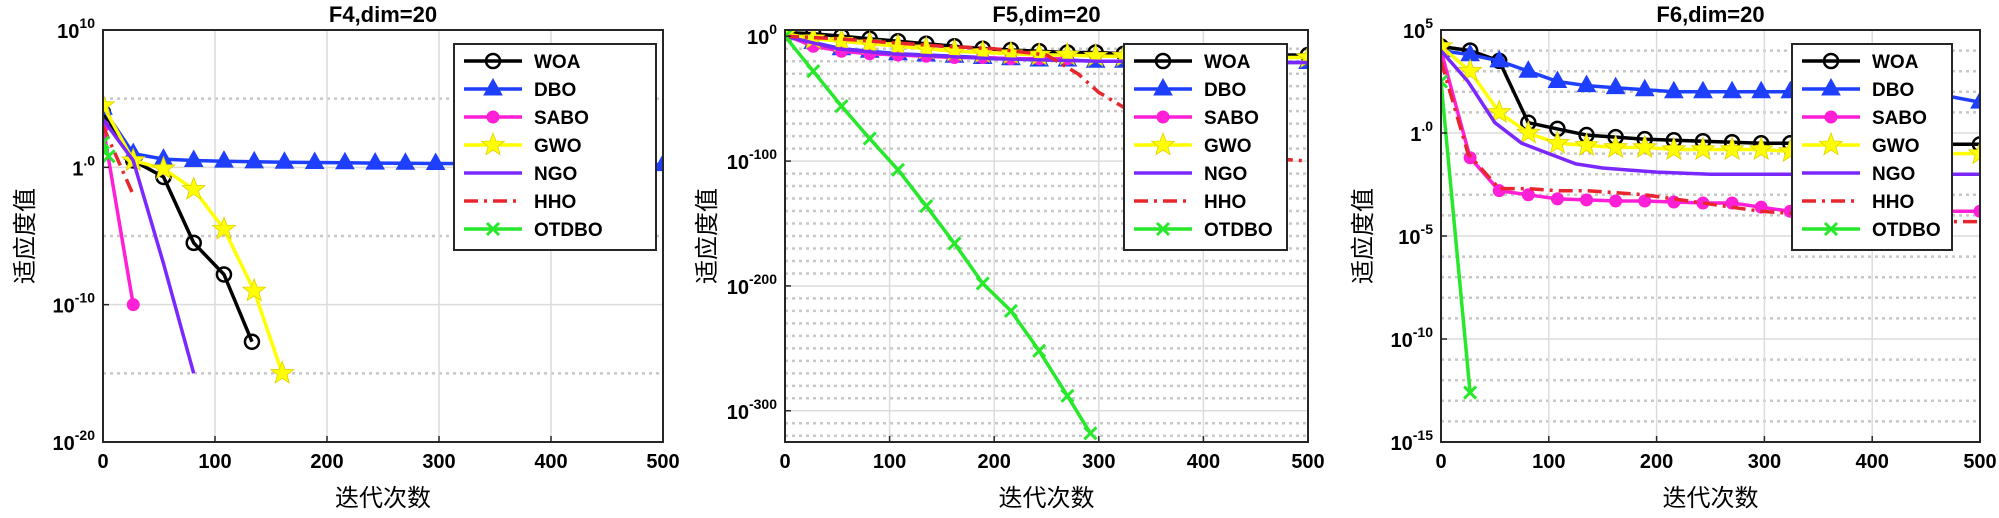 The image size is (1999, 518). What do you see at coordinates (762, 35) in the screenshot?
I see `y-tick-label: 10⁰` at bounding box center [762, 35].